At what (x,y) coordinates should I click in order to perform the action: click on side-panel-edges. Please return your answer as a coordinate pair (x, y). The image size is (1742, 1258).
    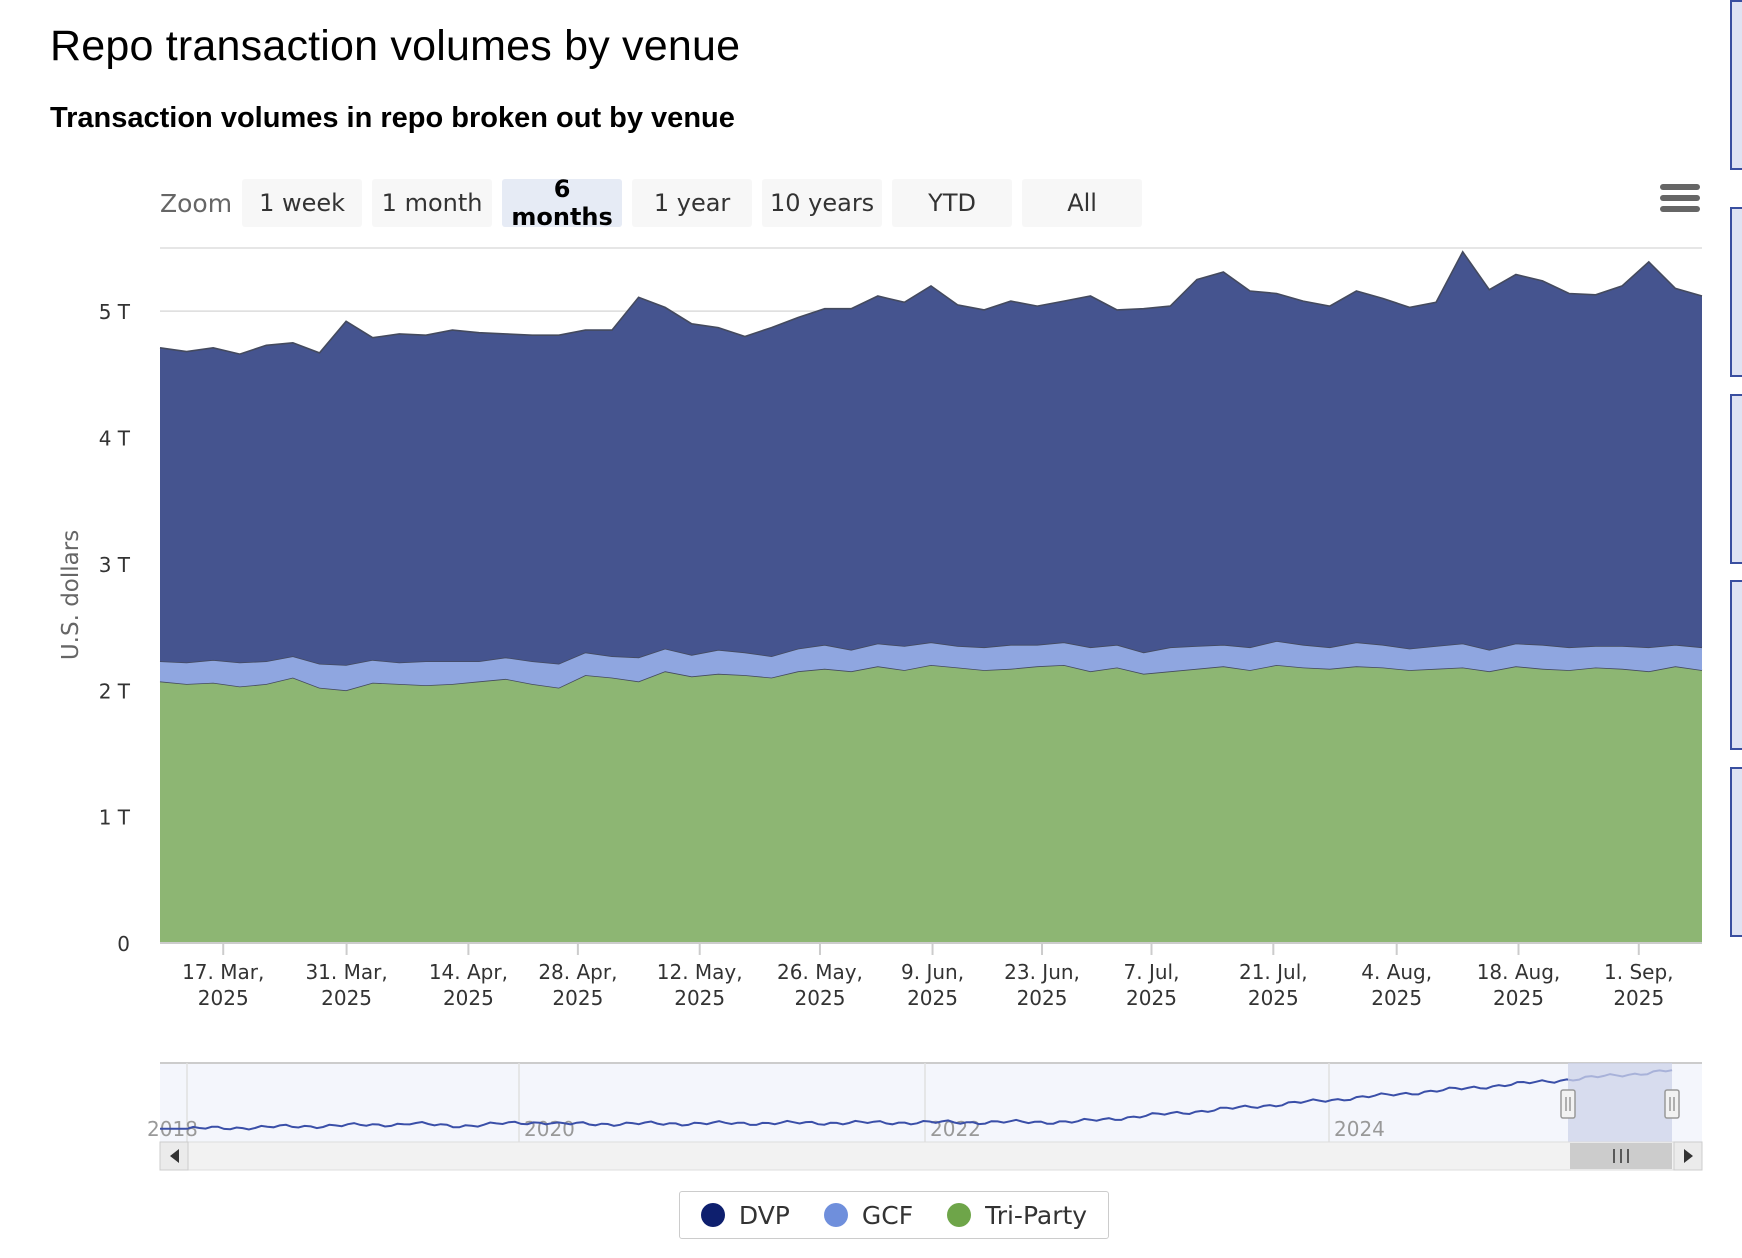
    Looking at the image, I should click on (1736, 629).